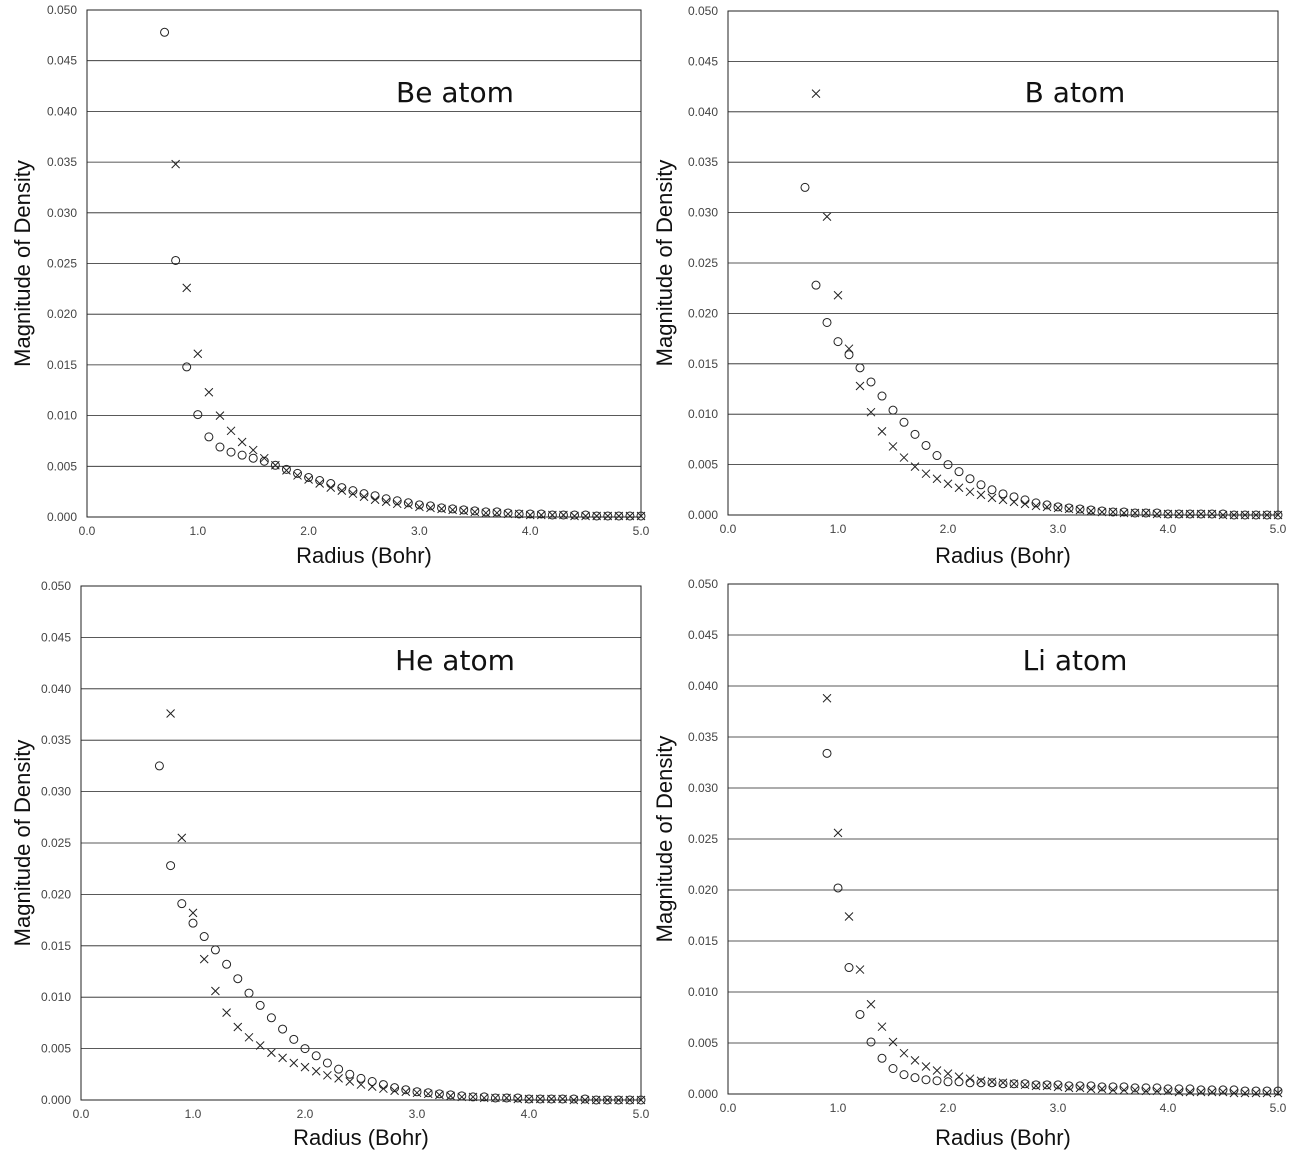 This screenshot has width=1304, height=1155. What do you see at coordinates (664, 839) in the screenshot?
I see `y-axis-title: Magnitude of Density` at bounding box center [664, 839].